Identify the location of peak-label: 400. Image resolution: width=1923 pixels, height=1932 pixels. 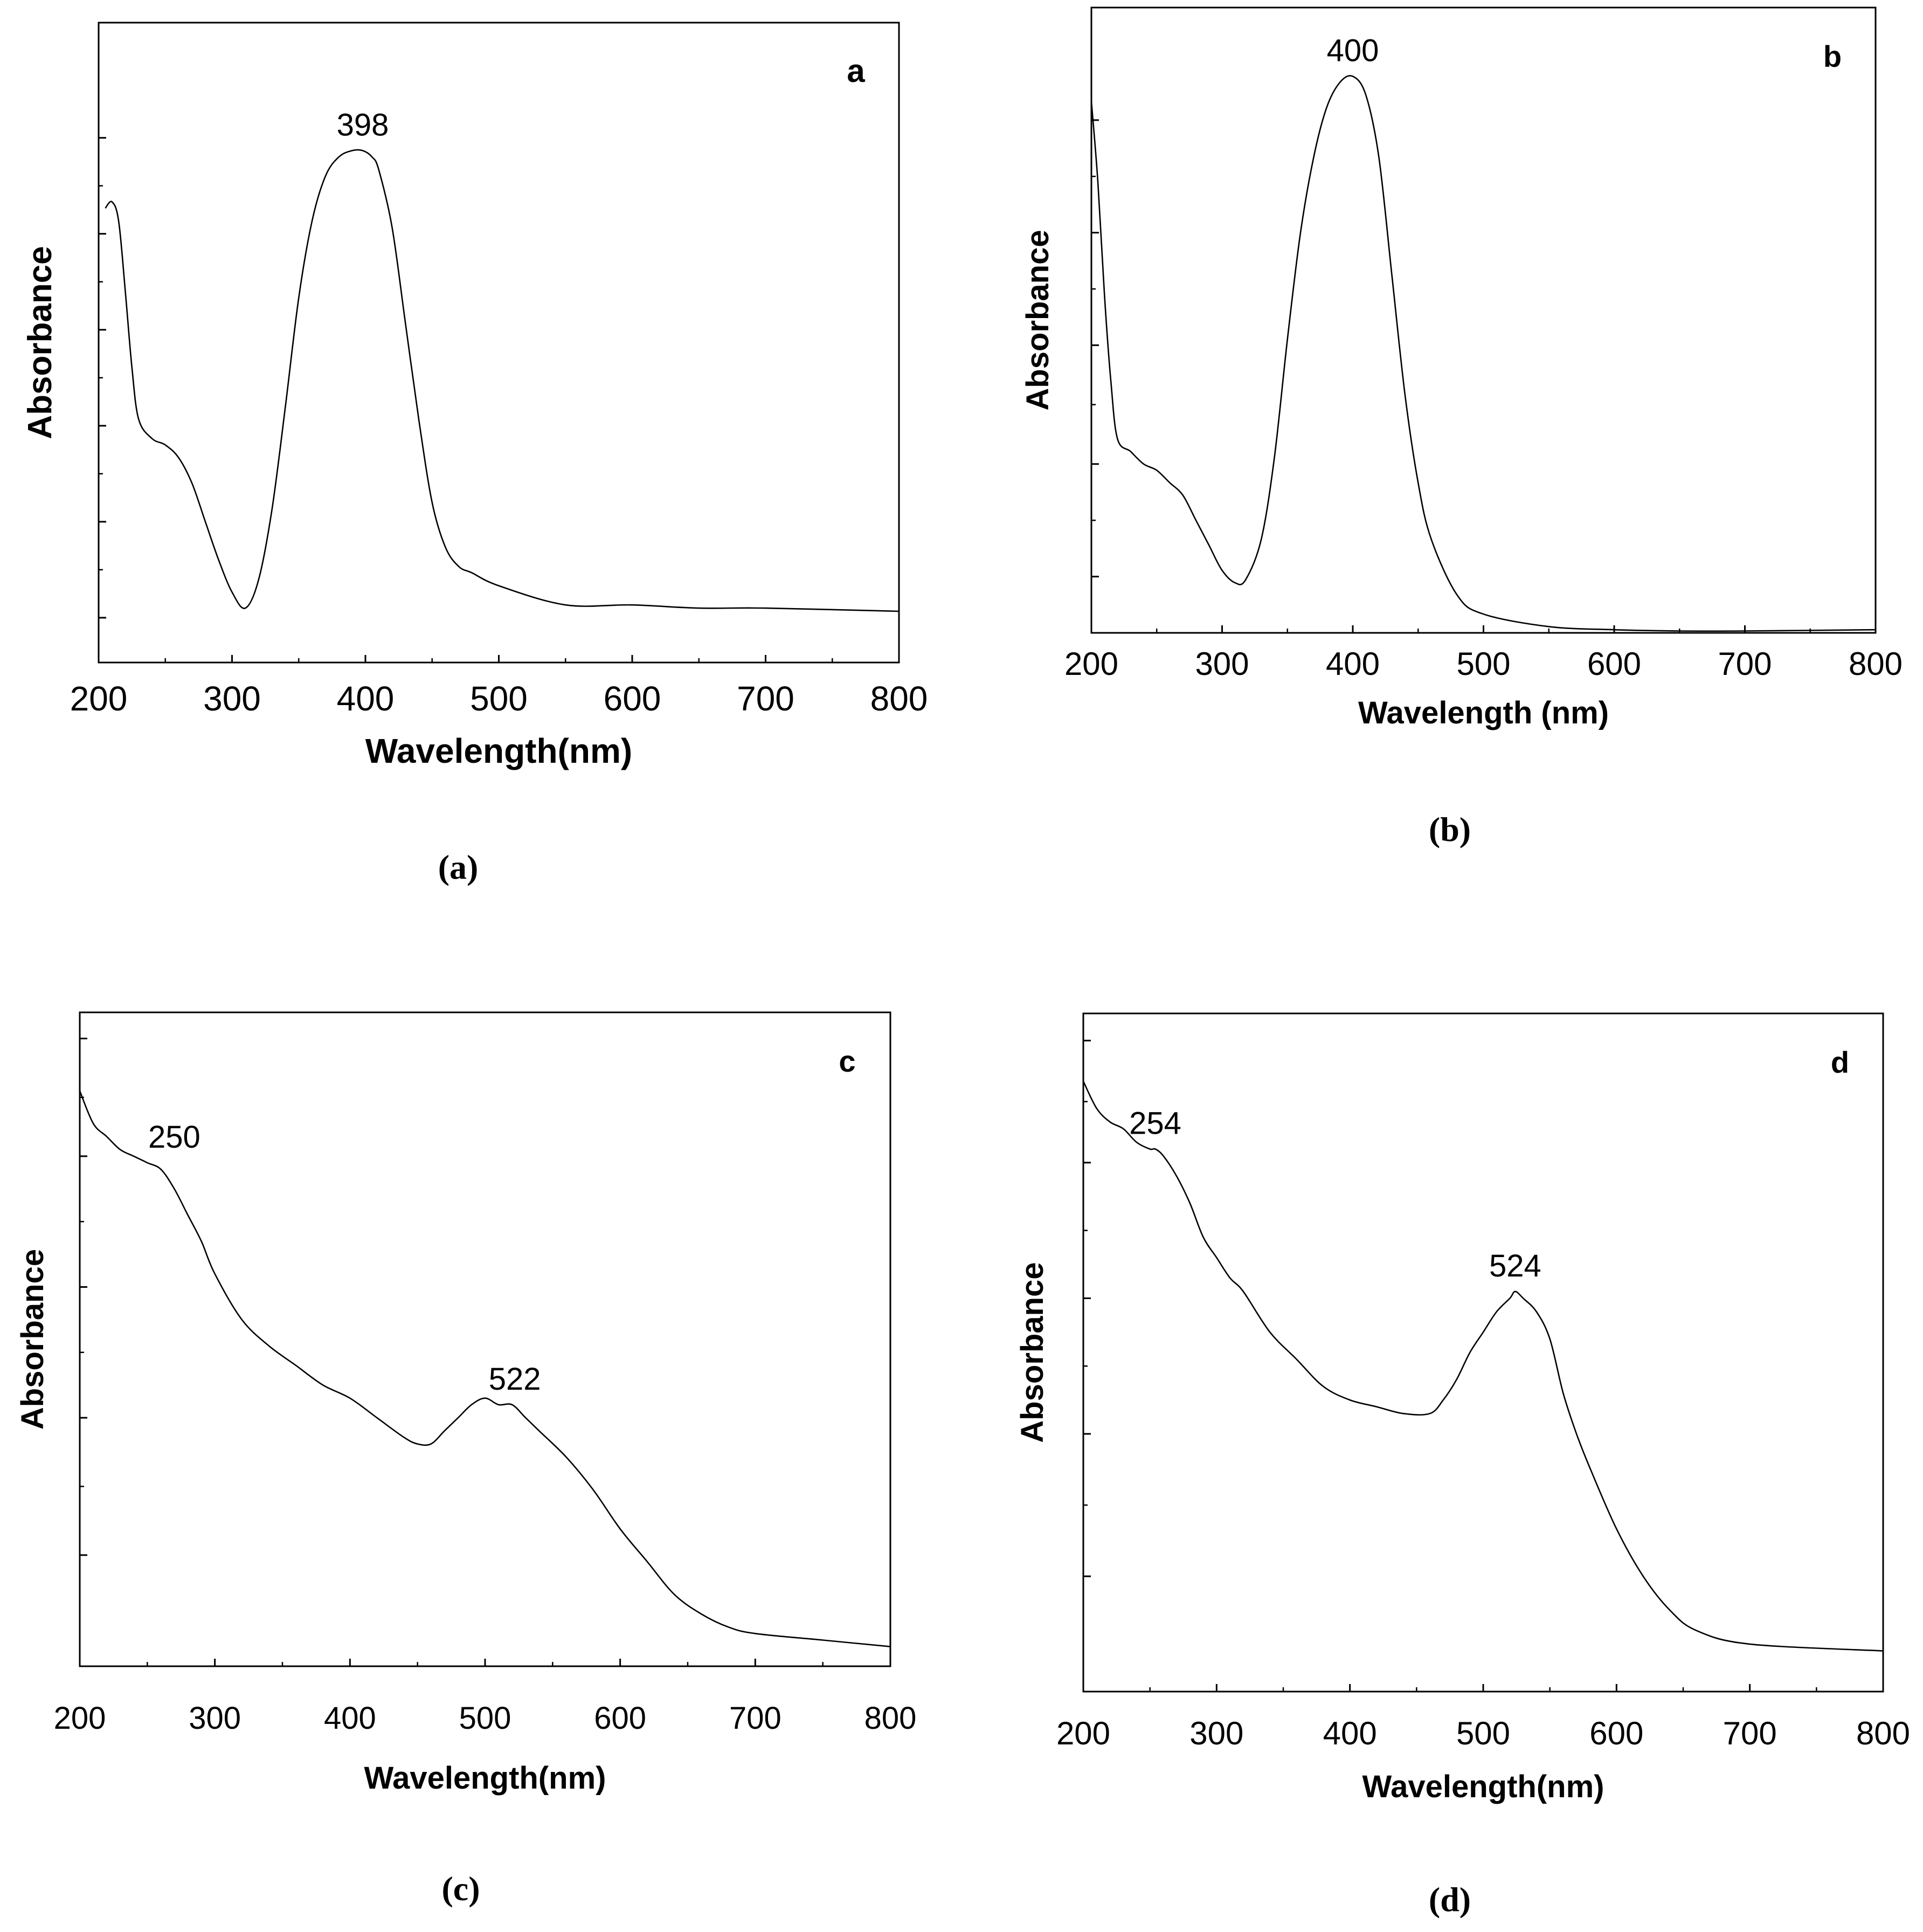
(1353, 50).